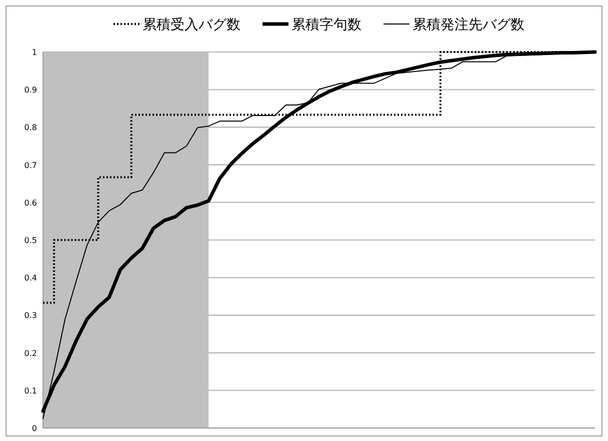 The image size is (608, 441). Describe the element at coordinates (30, 278) in the screenshot. I see `y-tick-label: 0.4` at that location.